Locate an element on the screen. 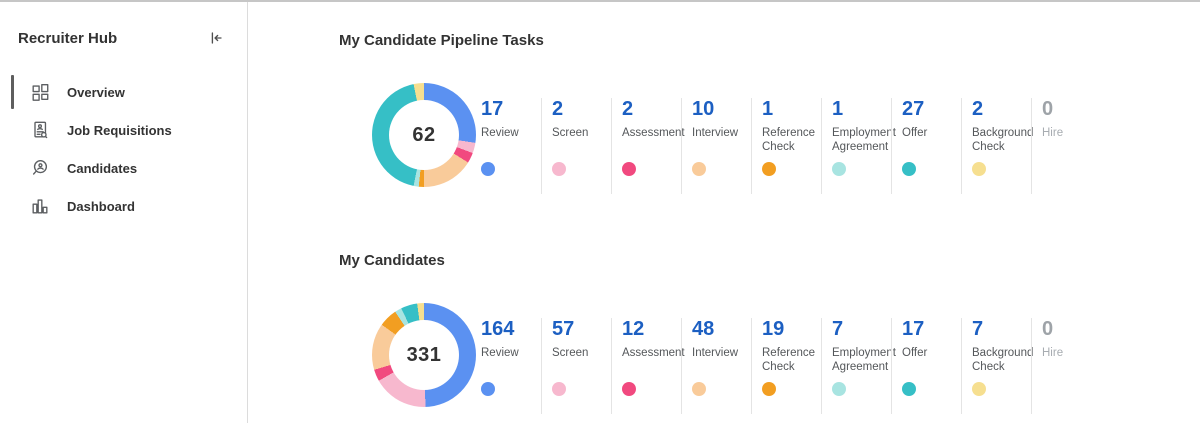 The width and height of the screenshot is (1200, 425). stage-stat-screen: 57 Screen is located at coordinates (576, 366).